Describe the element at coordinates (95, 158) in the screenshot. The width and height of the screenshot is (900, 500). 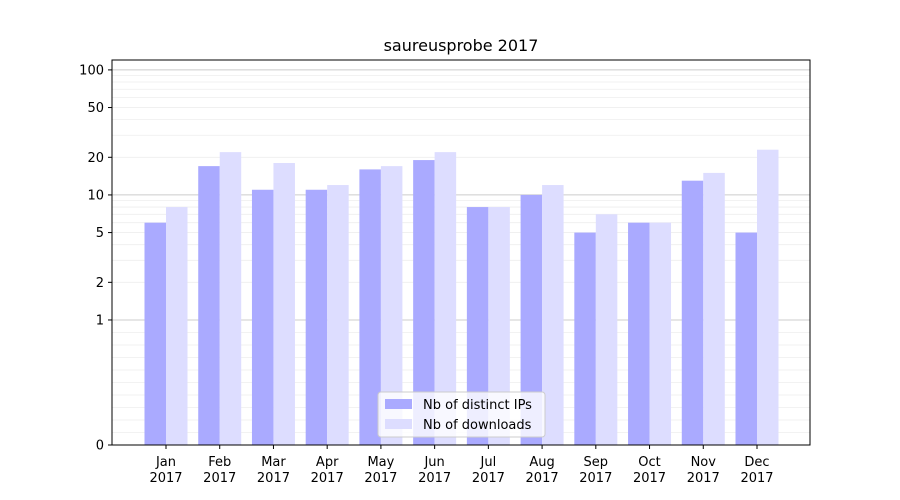
I see `y-tick-label: 20` at that location.